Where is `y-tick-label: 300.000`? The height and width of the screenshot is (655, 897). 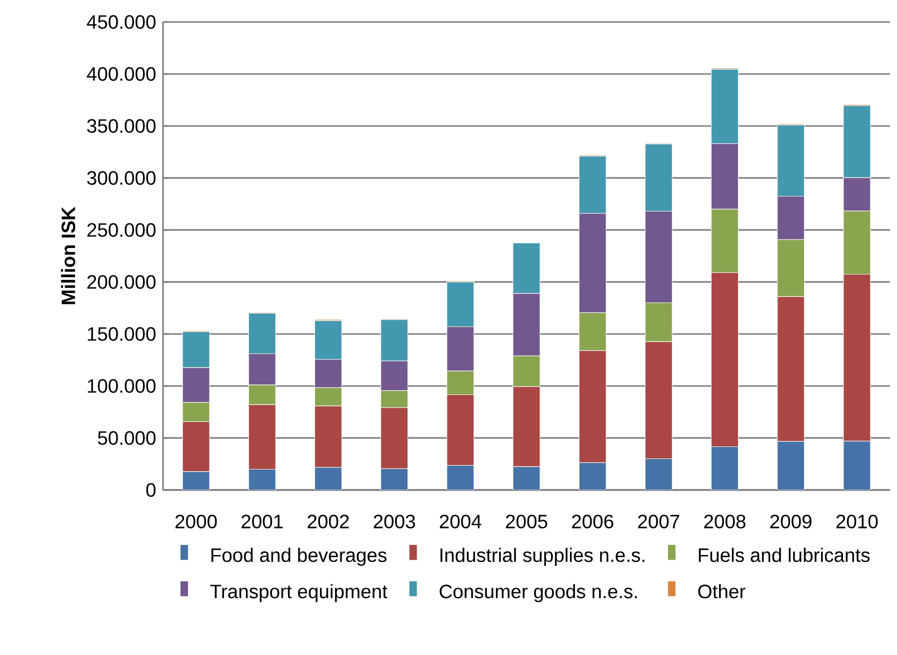
y-tick-label: 300.000 is located at coordinates (121, 178).